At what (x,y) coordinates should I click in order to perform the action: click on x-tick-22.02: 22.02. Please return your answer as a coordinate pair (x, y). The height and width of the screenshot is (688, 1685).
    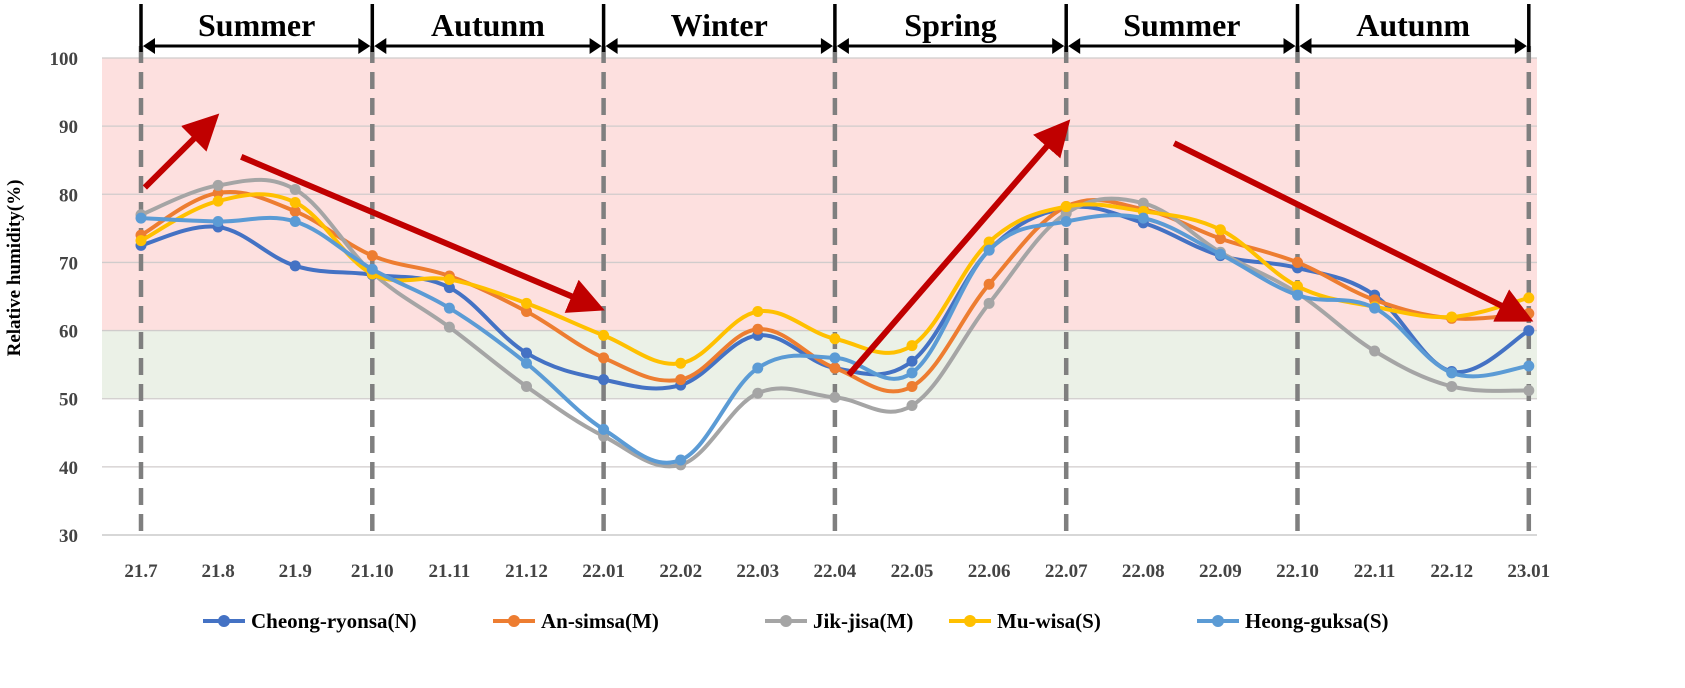
    Looking at the image, I should click on (680, 571).